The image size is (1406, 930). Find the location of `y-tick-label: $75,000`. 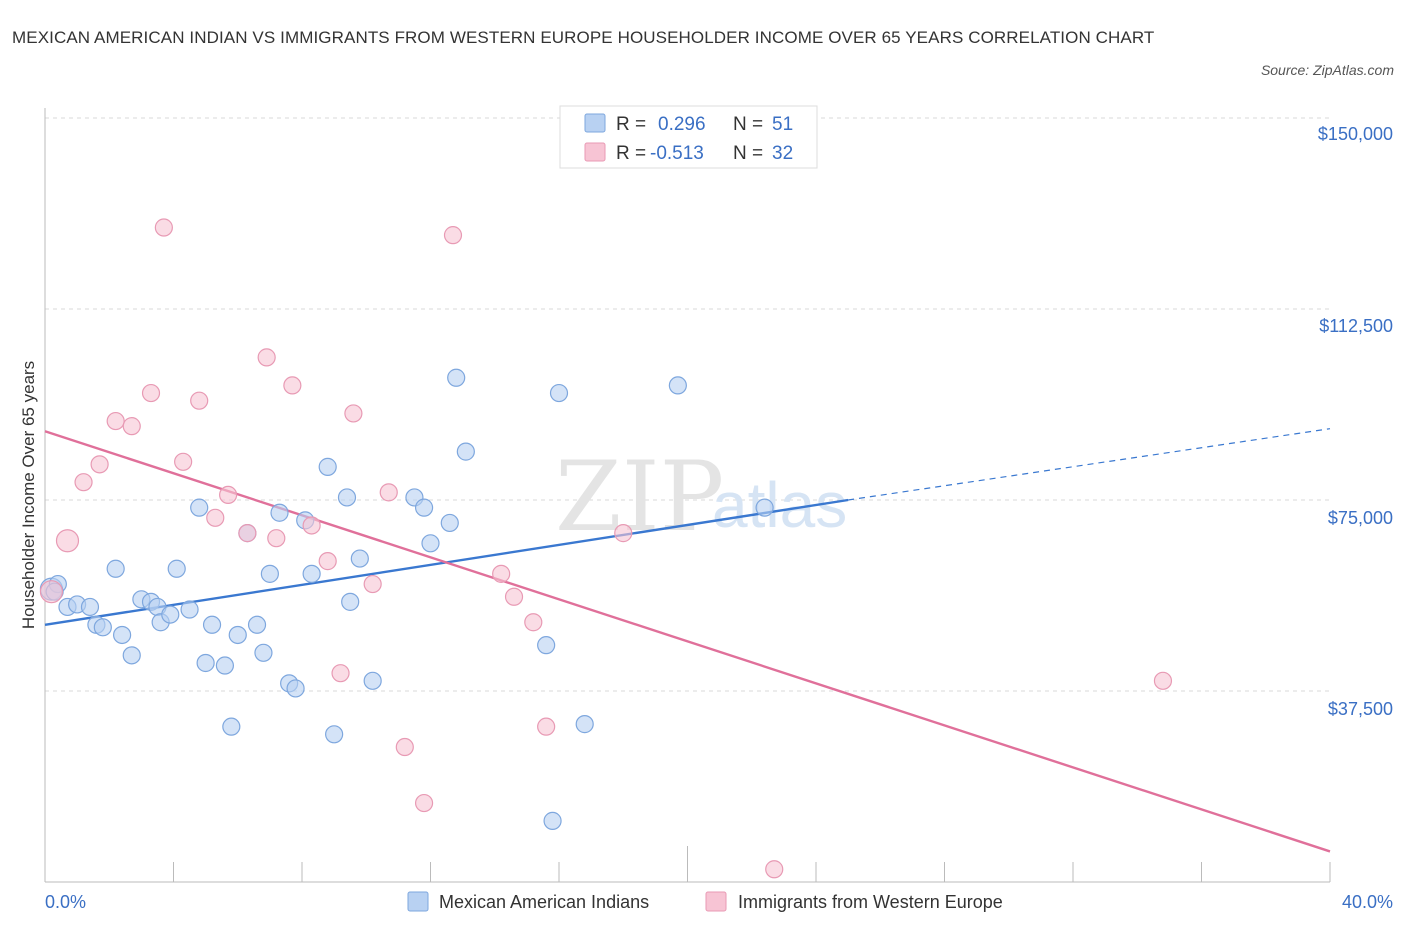

y-tick-label: $75,000 is located at coordinates (1360, 518).